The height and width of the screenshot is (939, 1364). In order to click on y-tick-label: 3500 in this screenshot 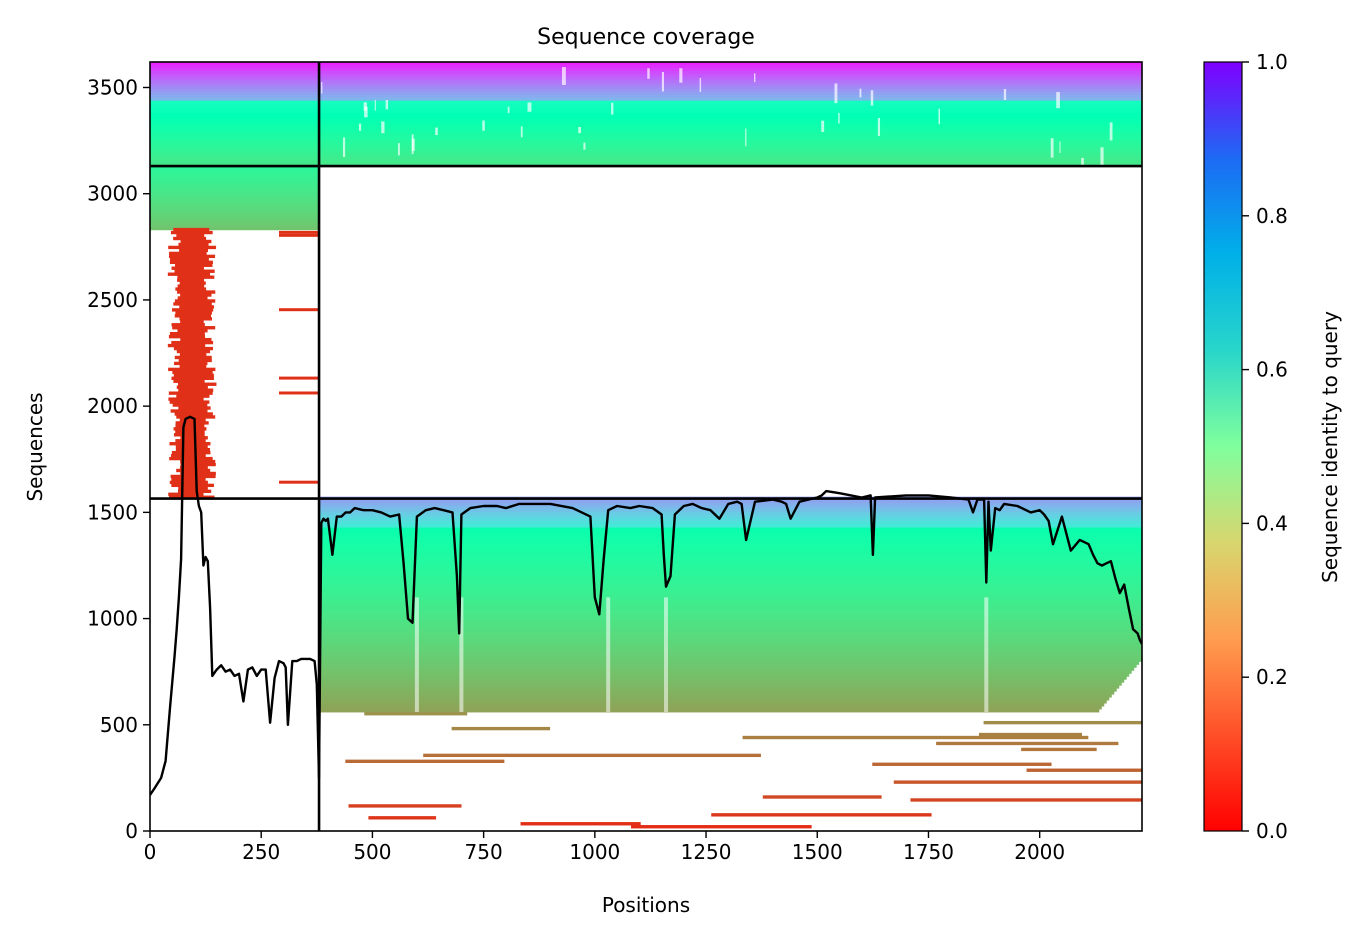, I will do `click(112, 87)`.